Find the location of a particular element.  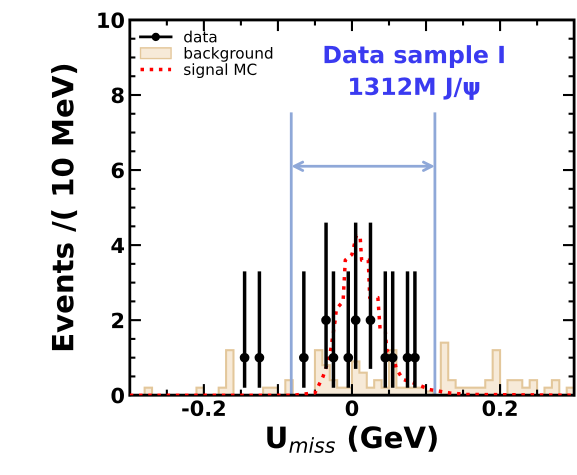

y-tick-label: 4 is located at coordinates (117, 246).